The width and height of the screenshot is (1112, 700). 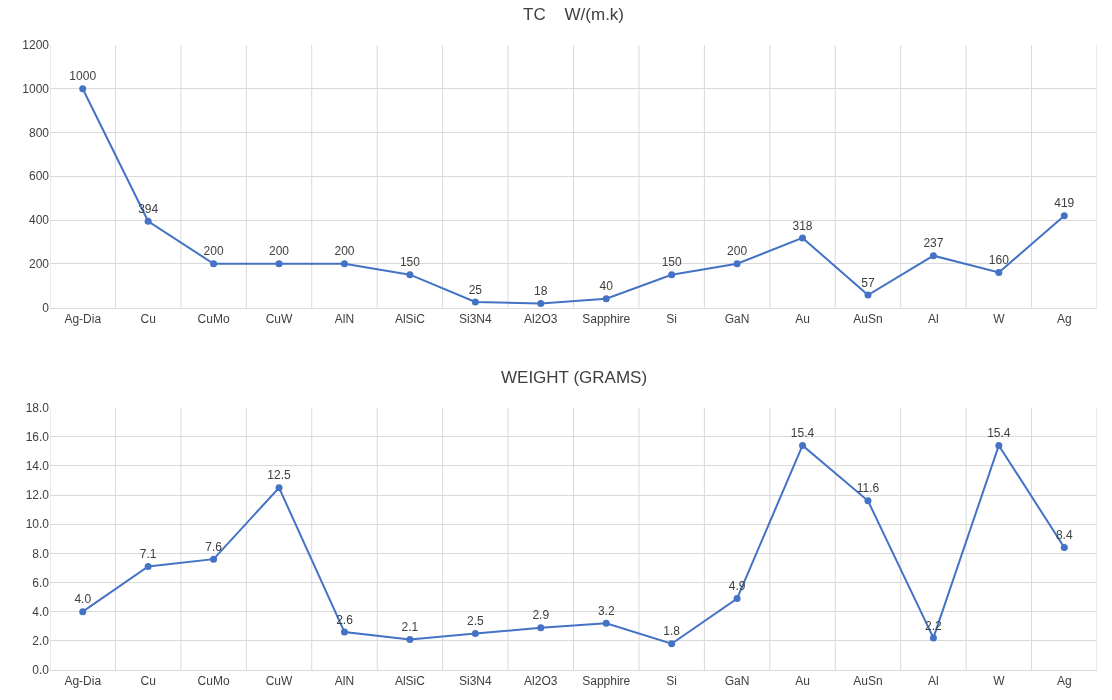 What do you see at coordinates (37, 407) in the screenshot?
I see `y-tick-label: 18.0` at bounding box center [37, 407].